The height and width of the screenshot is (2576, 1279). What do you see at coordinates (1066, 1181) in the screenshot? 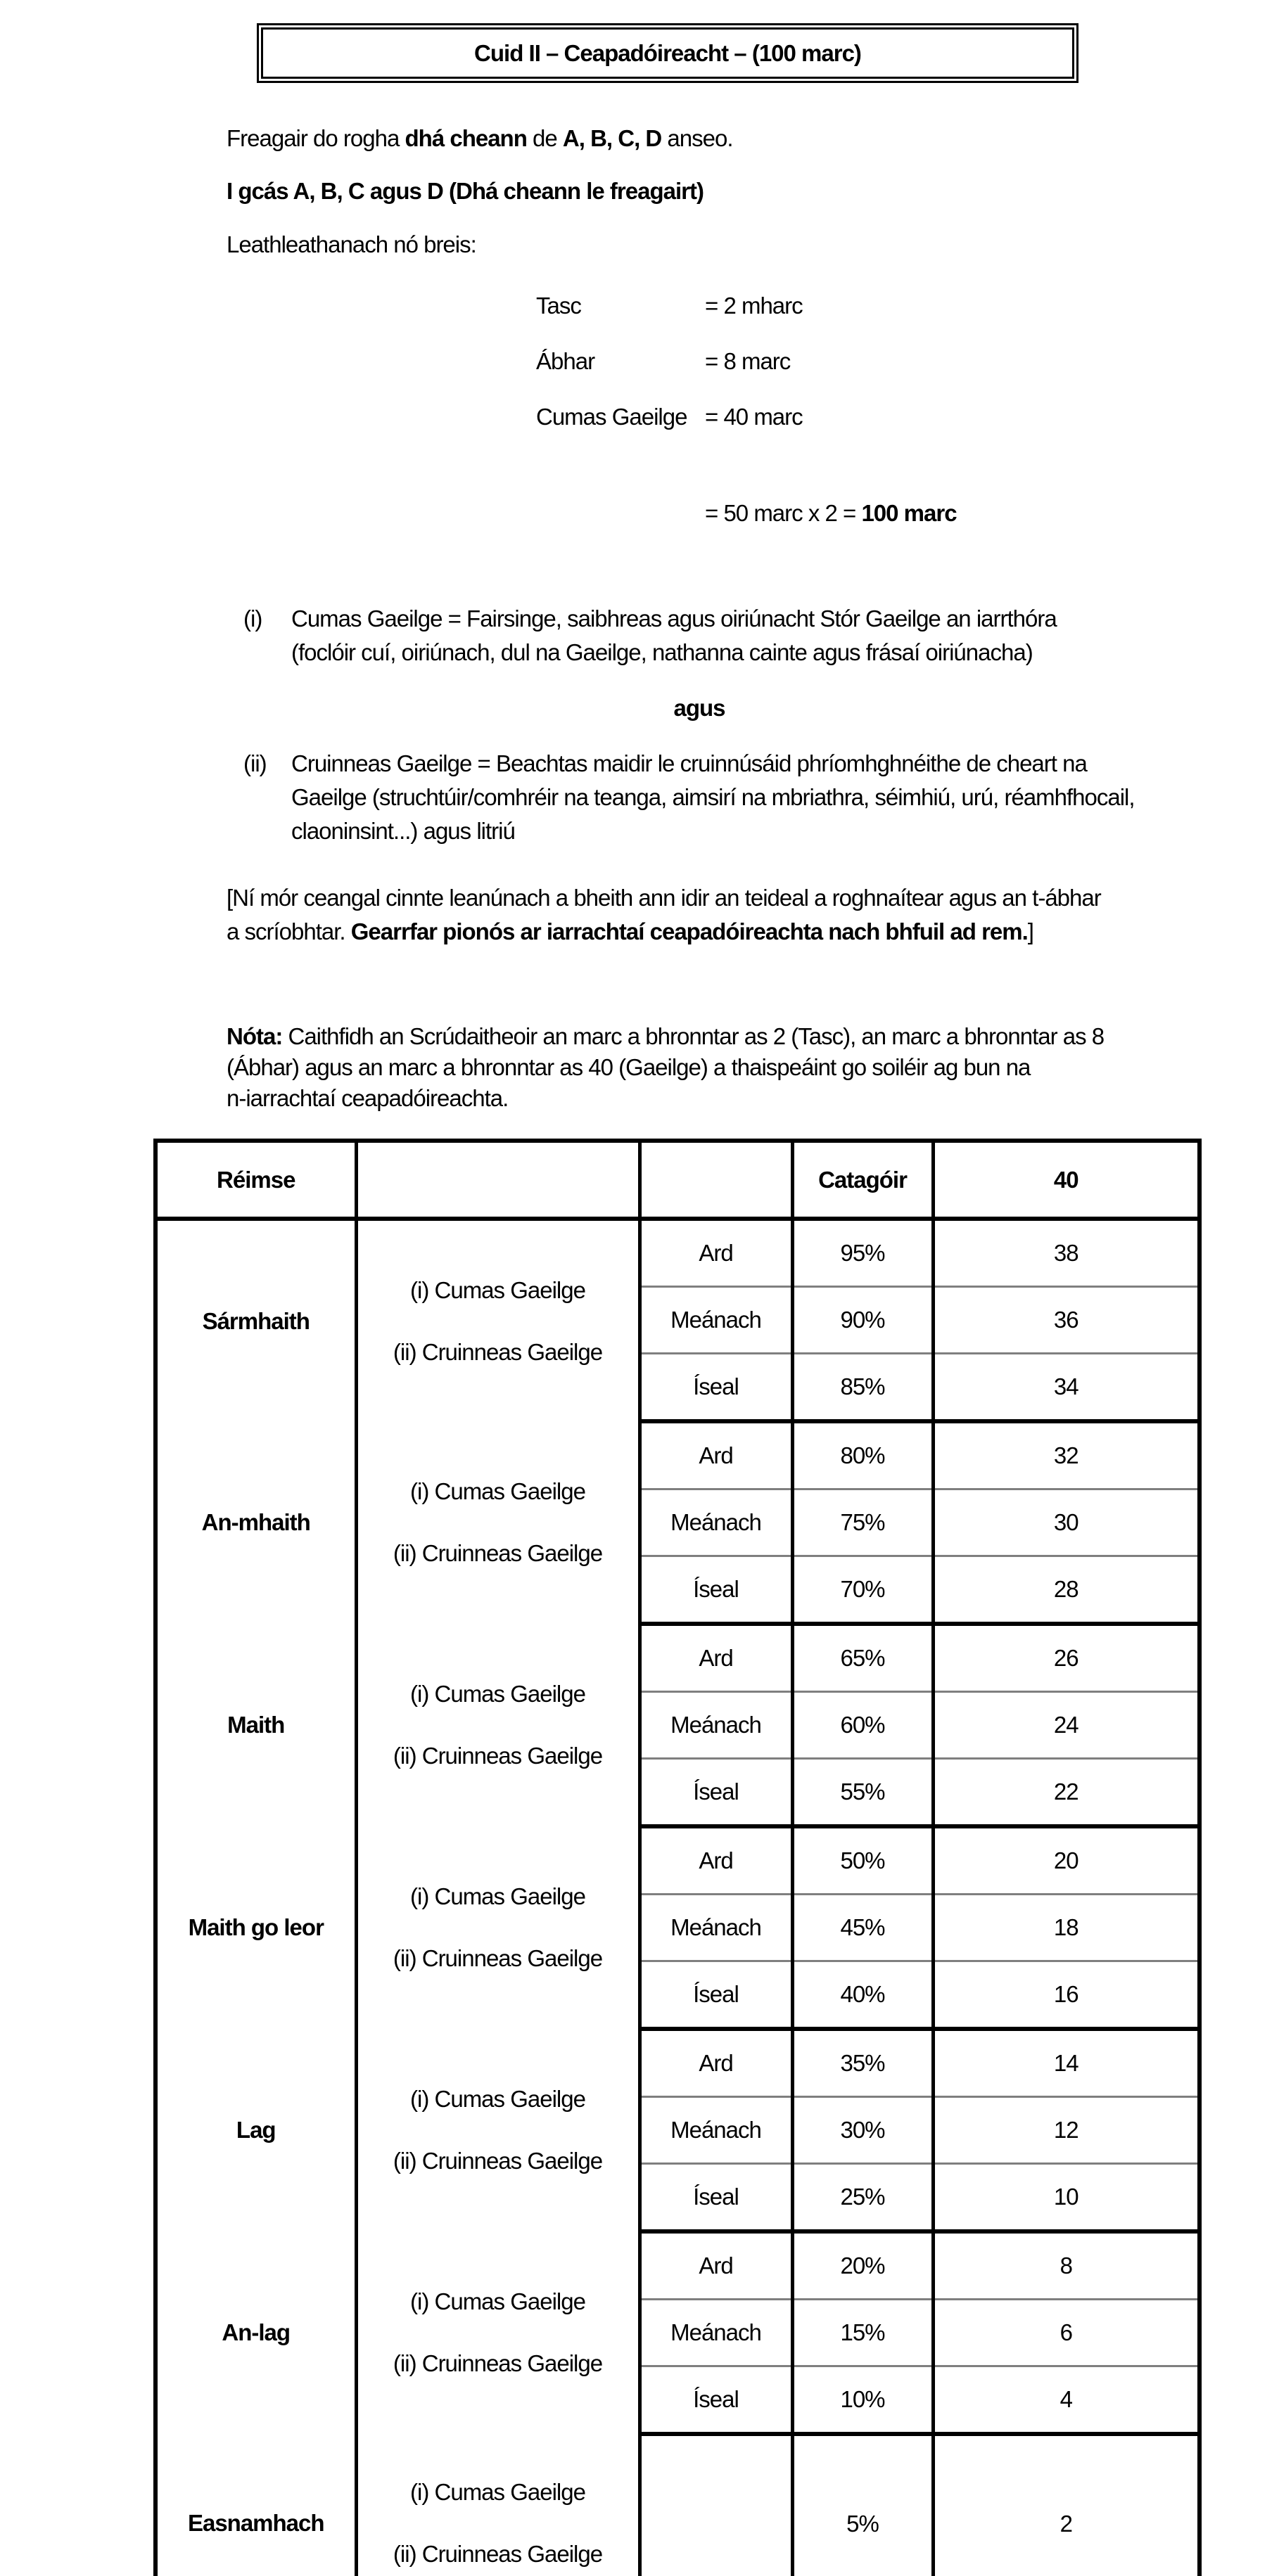
I see `header-cell-40: 40` at bounding box center [1066, 1181].